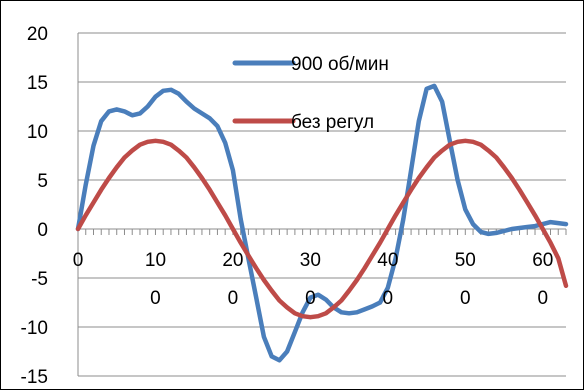 This screenshot has width=584, height=391. Describe the element at coordinates (340, 64) in the screenshot. I see `legend-label-900: 900 об/мин` at that location.